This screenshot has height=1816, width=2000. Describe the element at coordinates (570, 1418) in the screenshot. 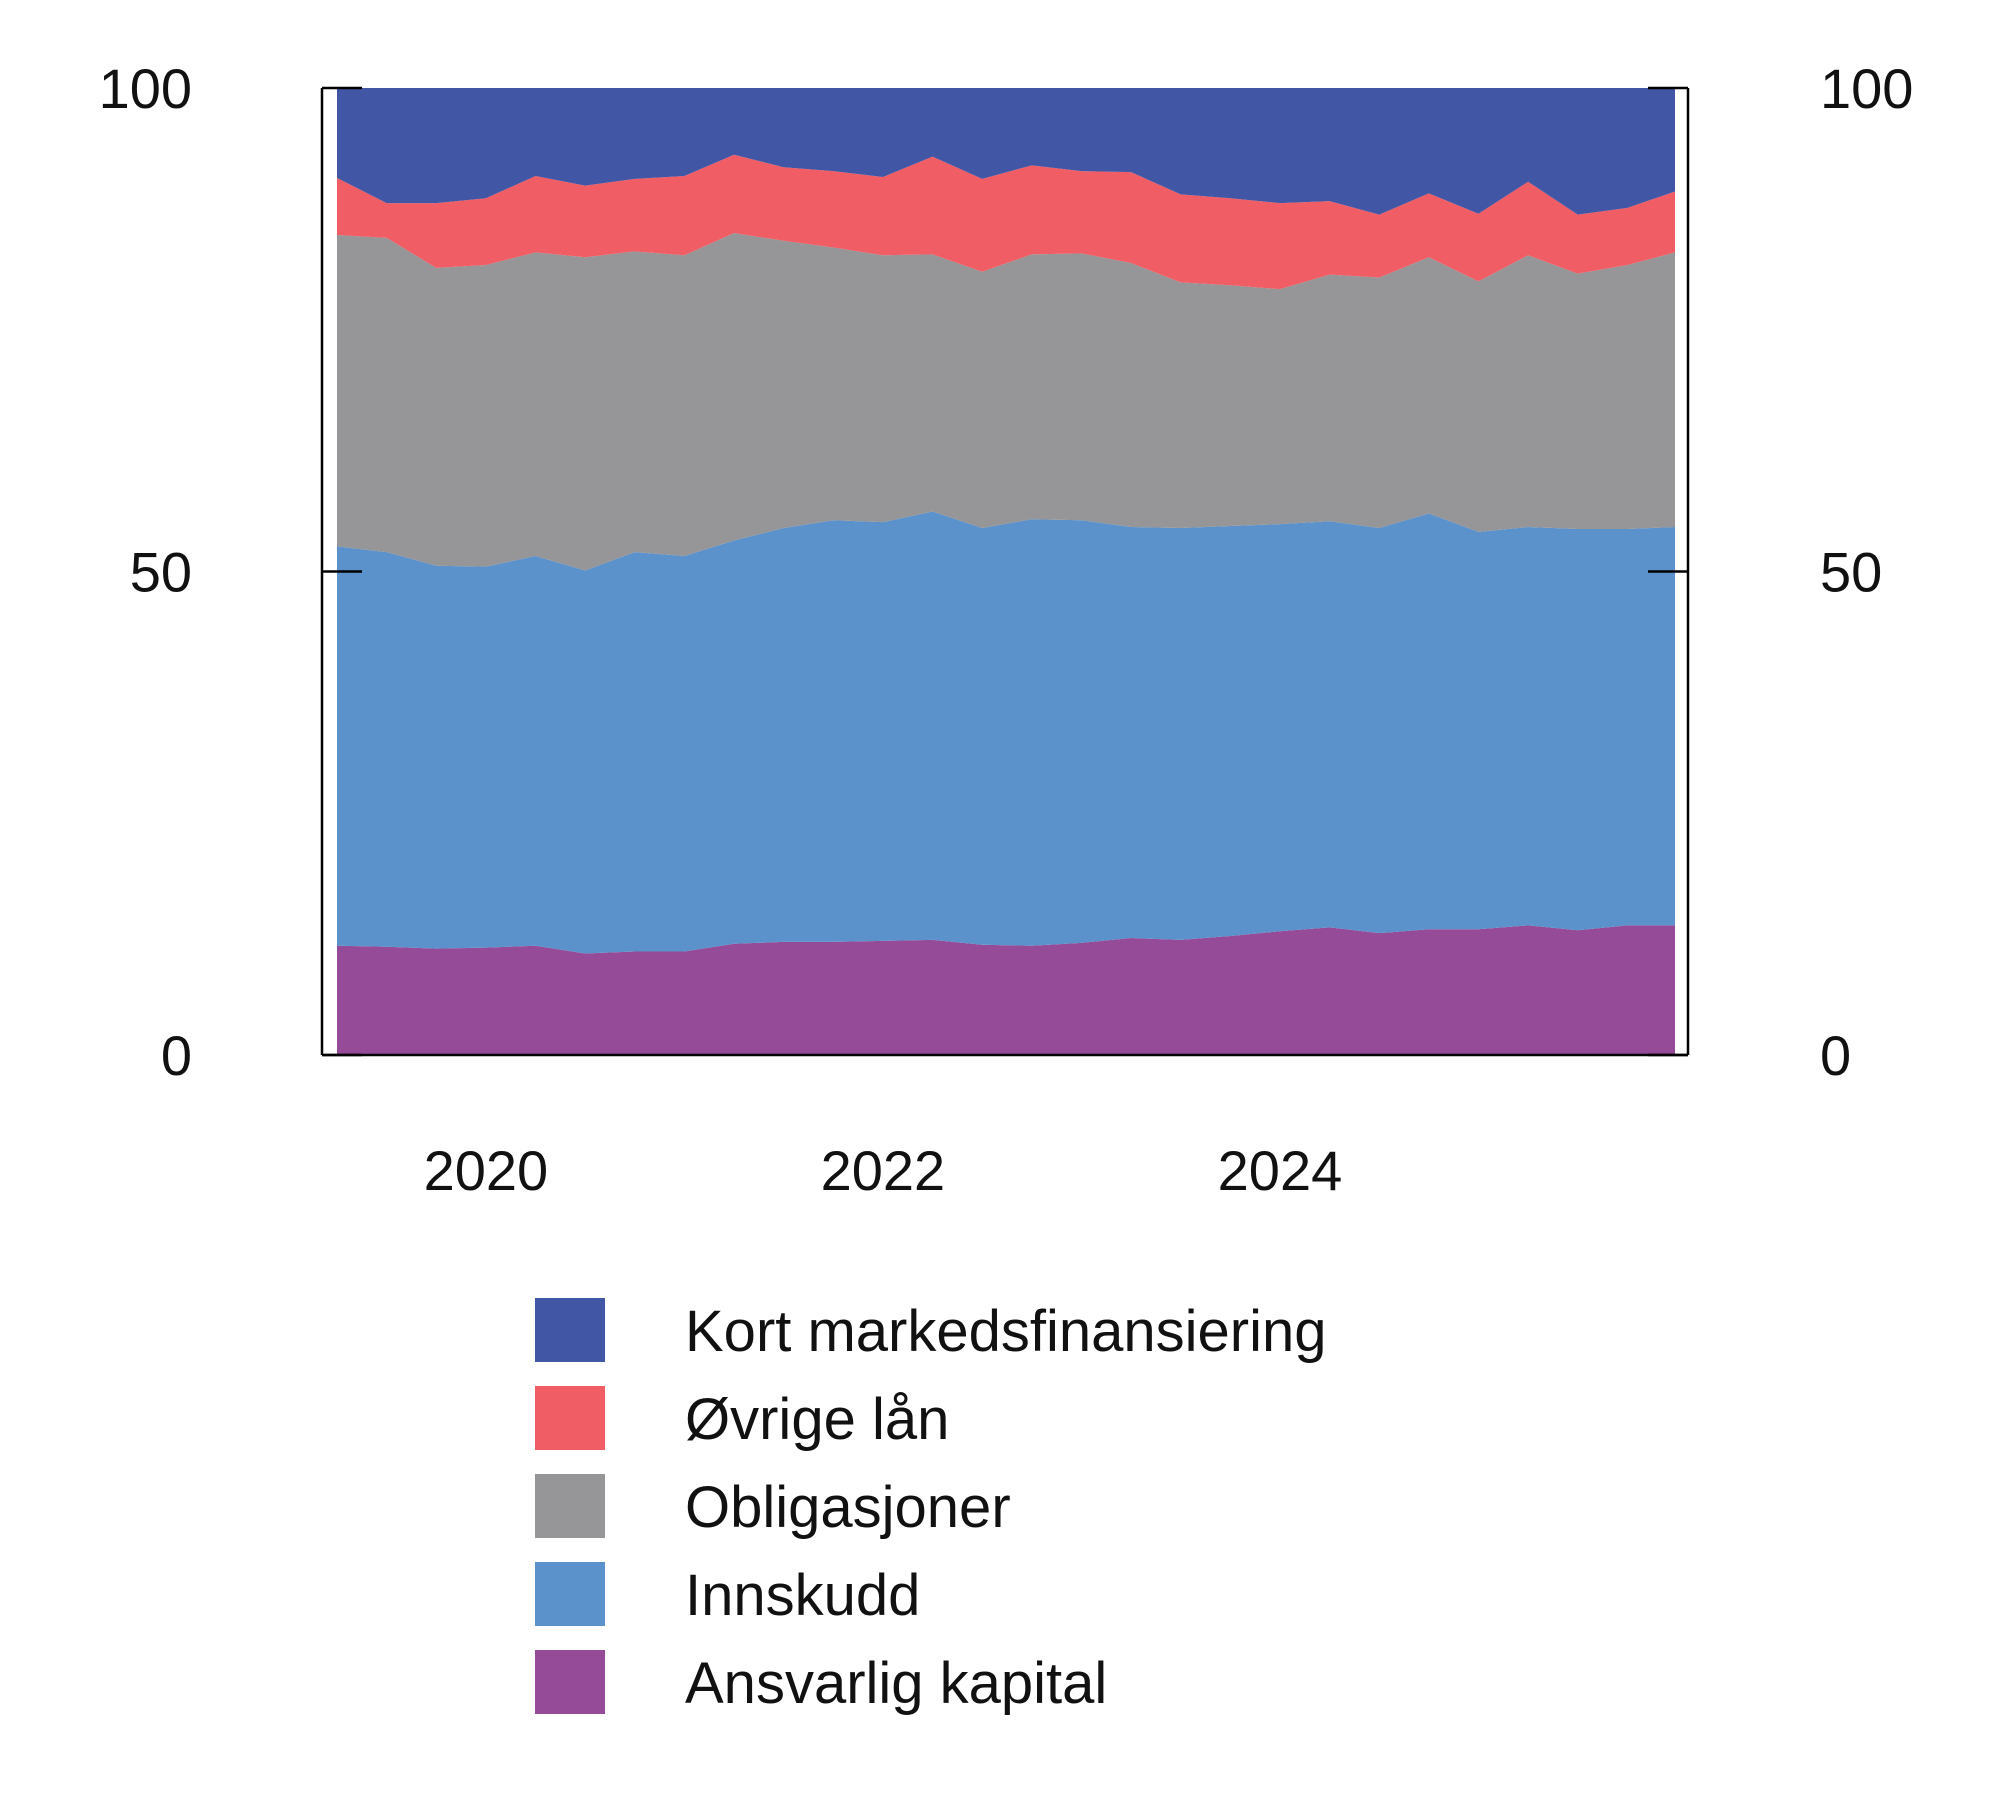

I see `legend-swatch-ovrige-lan` at that location.